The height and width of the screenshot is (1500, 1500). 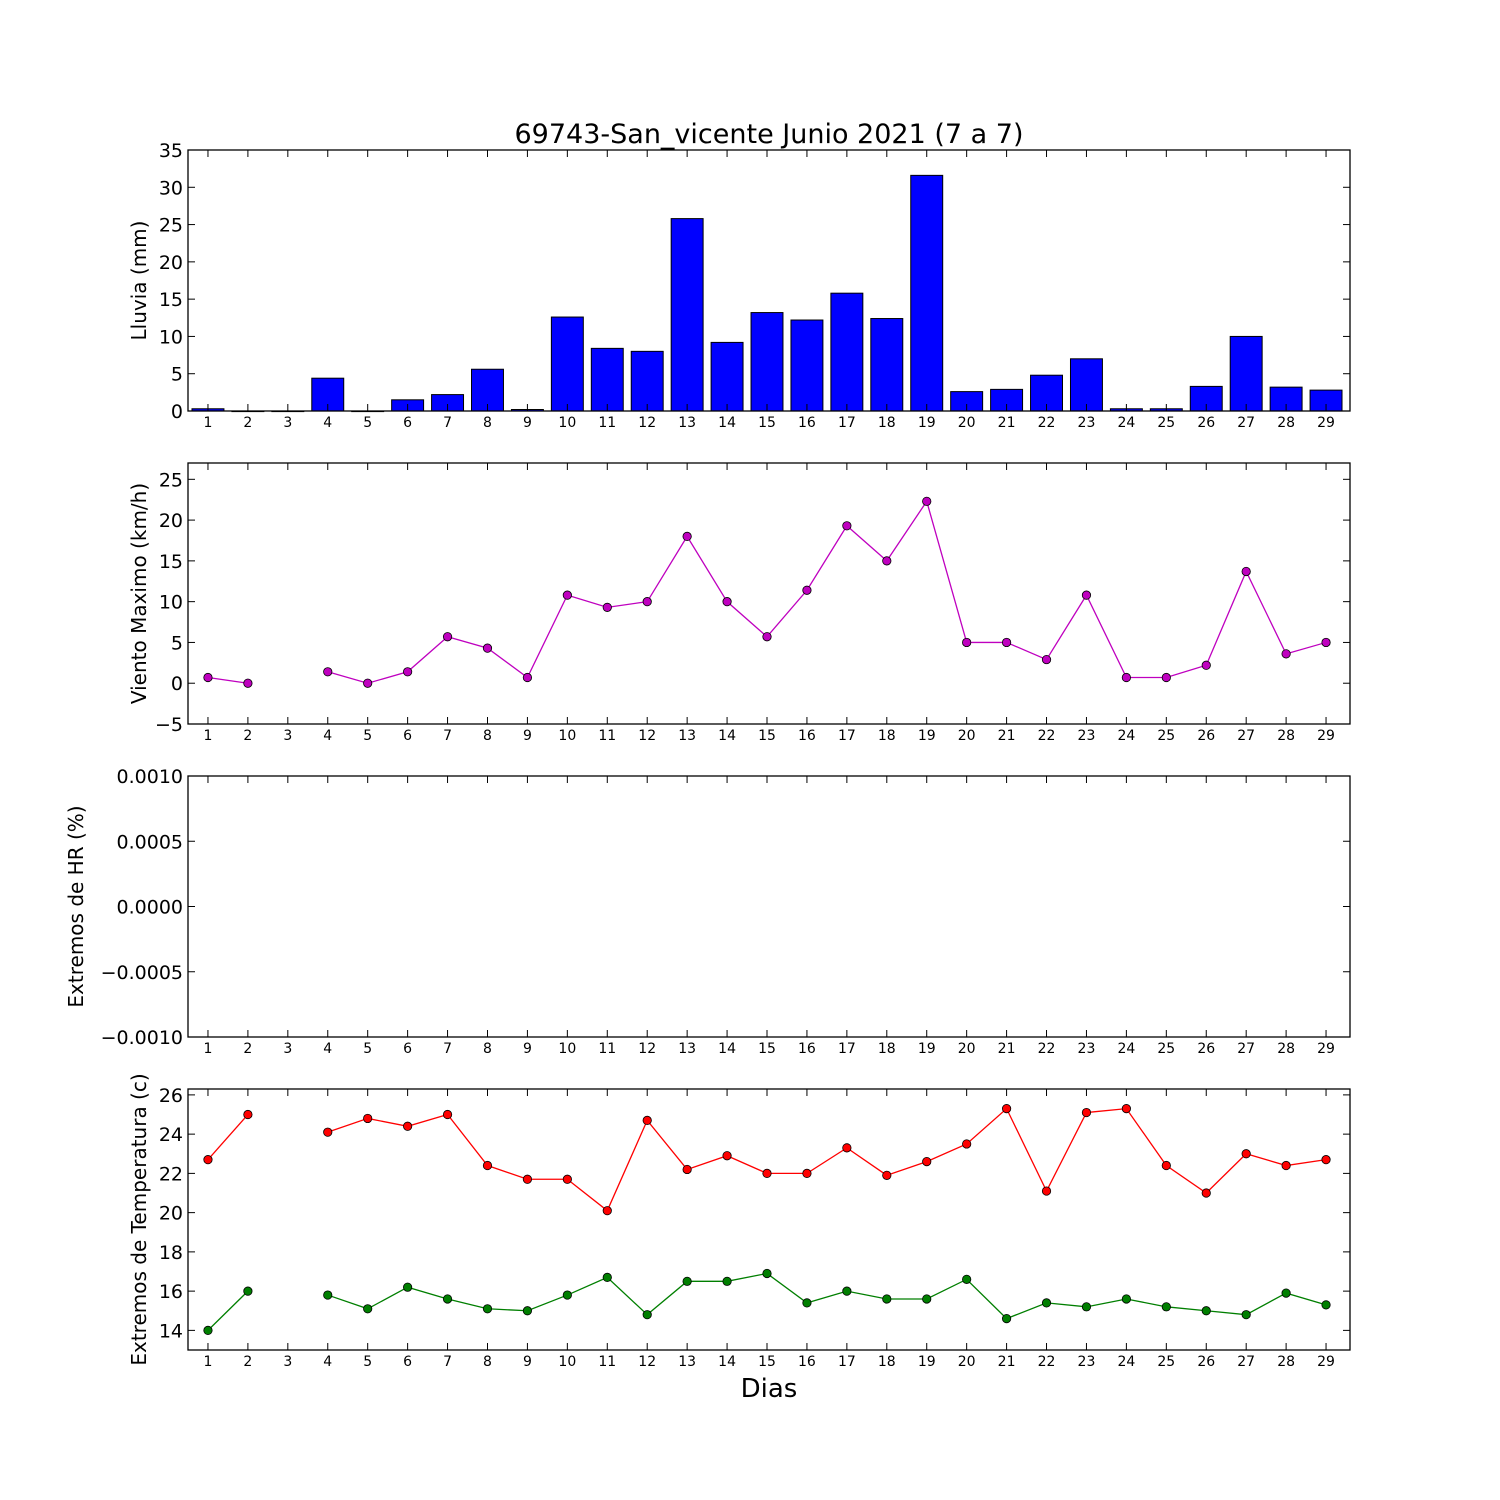 I want to click on panel-1-ylabel: Lluvia (mm), so click(x=139, y=281).